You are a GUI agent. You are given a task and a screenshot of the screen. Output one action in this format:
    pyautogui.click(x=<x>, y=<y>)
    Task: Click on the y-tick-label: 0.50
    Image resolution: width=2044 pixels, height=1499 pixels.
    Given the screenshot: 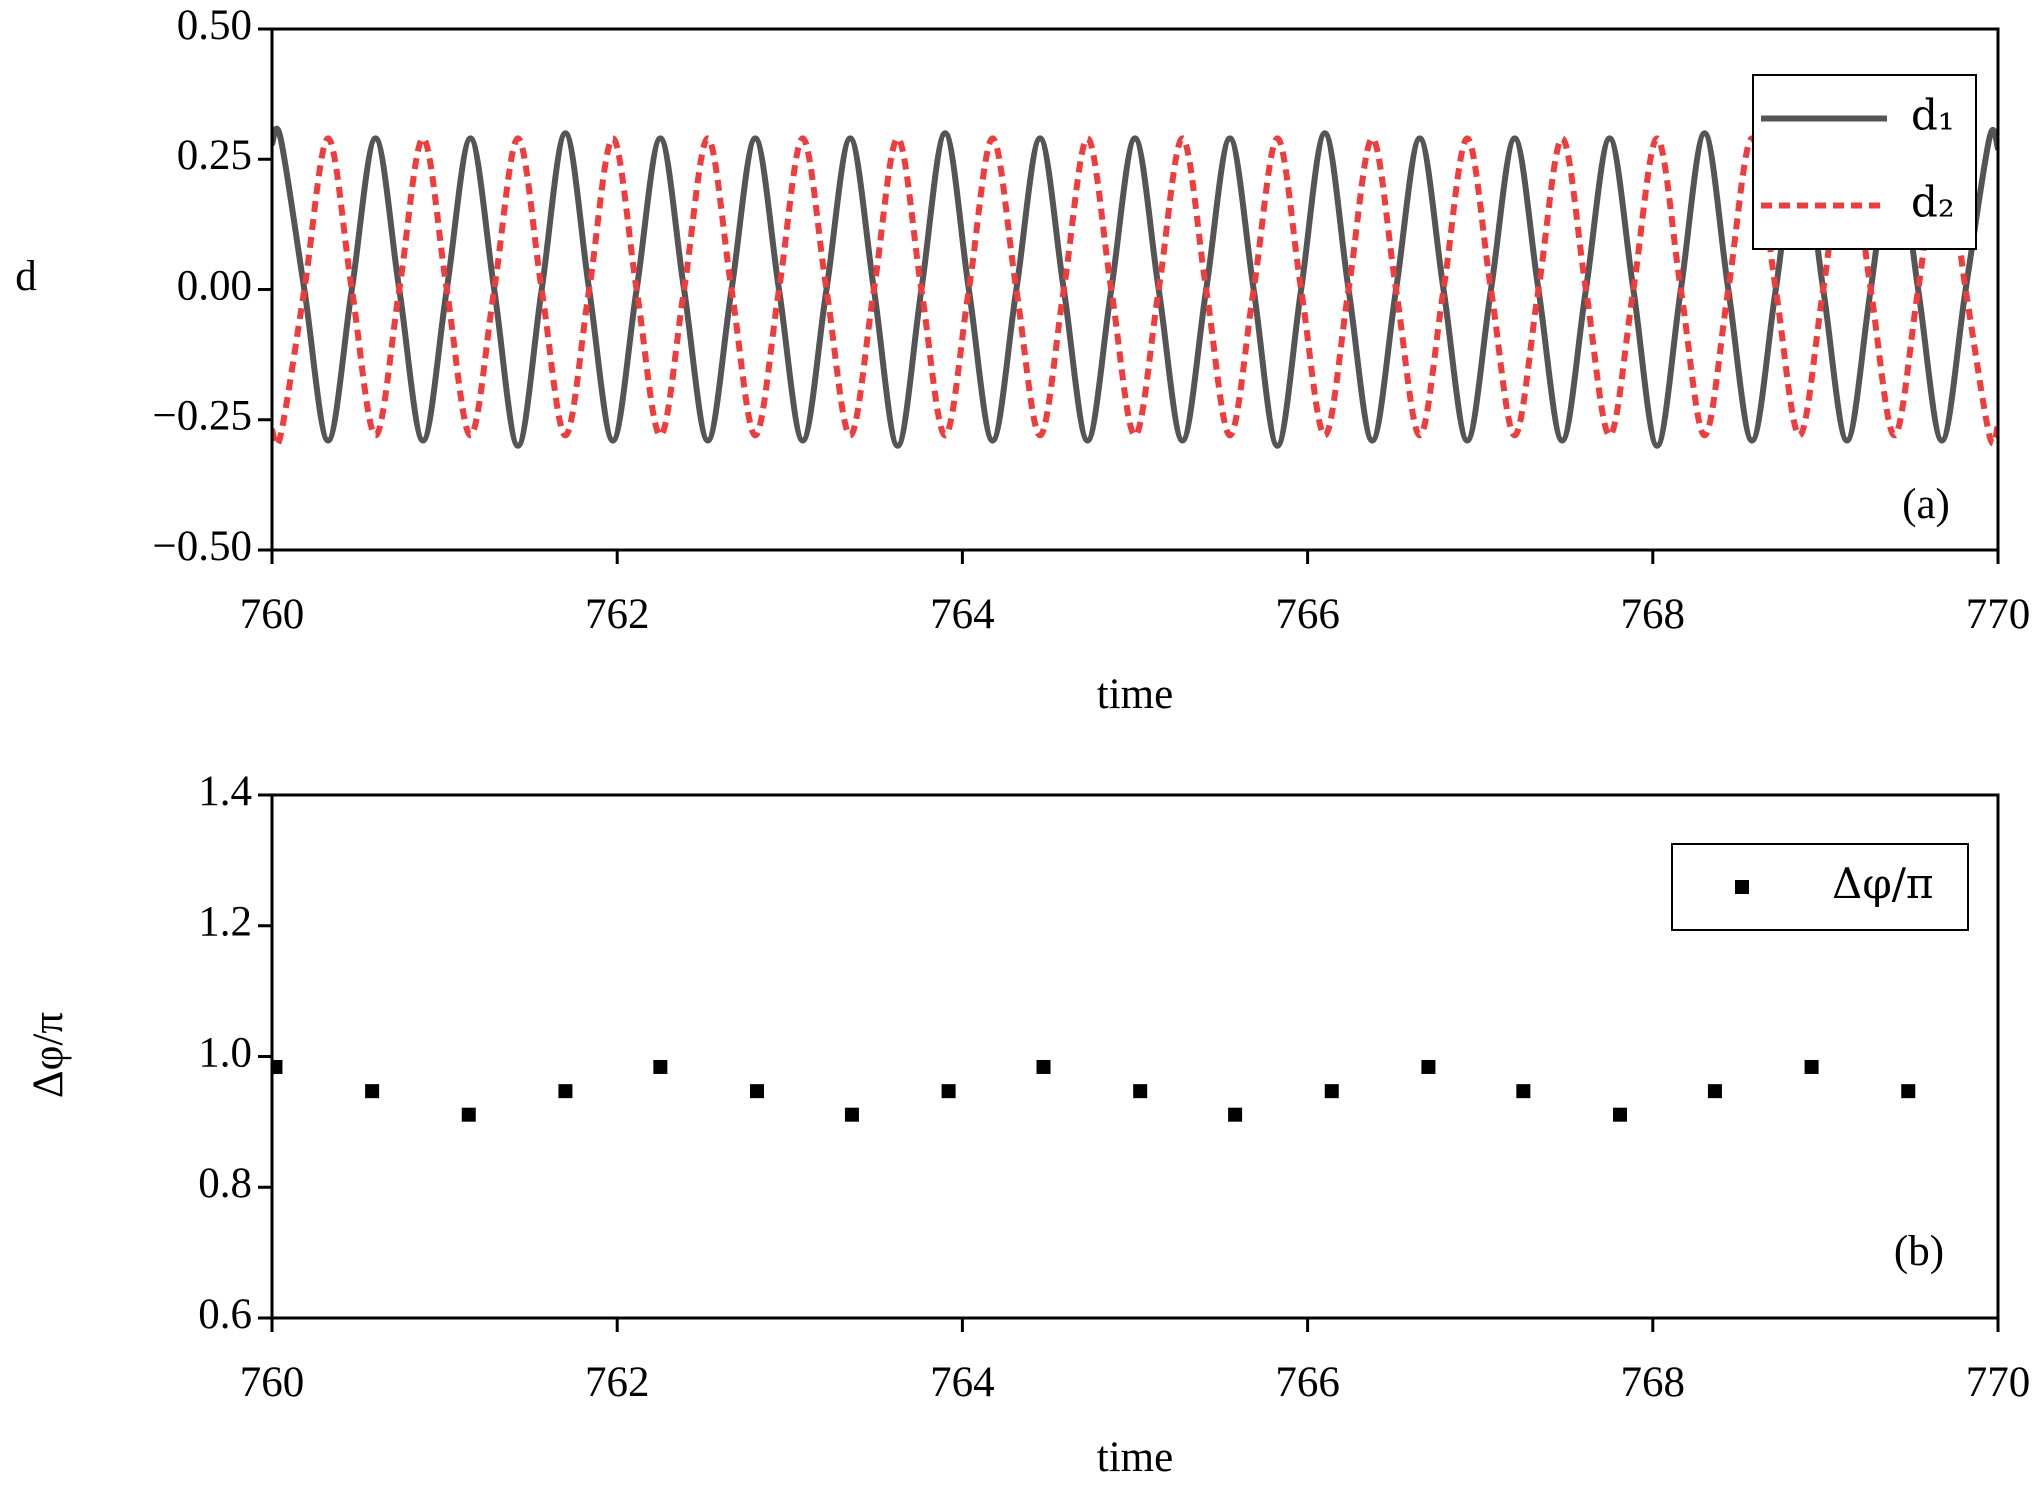 What is the action you would take?
    pyautogui.click(x=214, y=25)
    